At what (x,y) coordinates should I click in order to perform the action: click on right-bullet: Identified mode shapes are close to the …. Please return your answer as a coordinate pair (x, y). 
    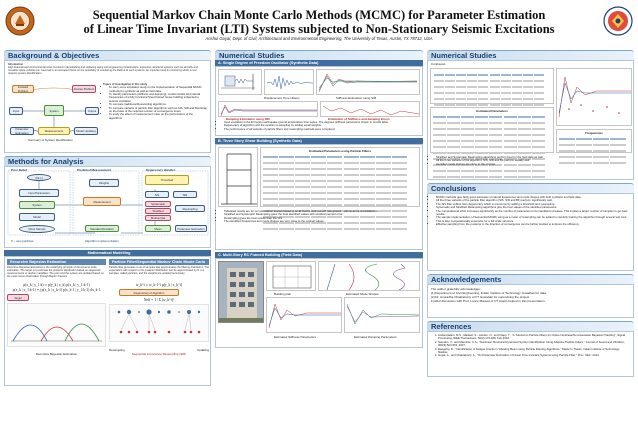
    Looking at the image, I should click on (533, 164).